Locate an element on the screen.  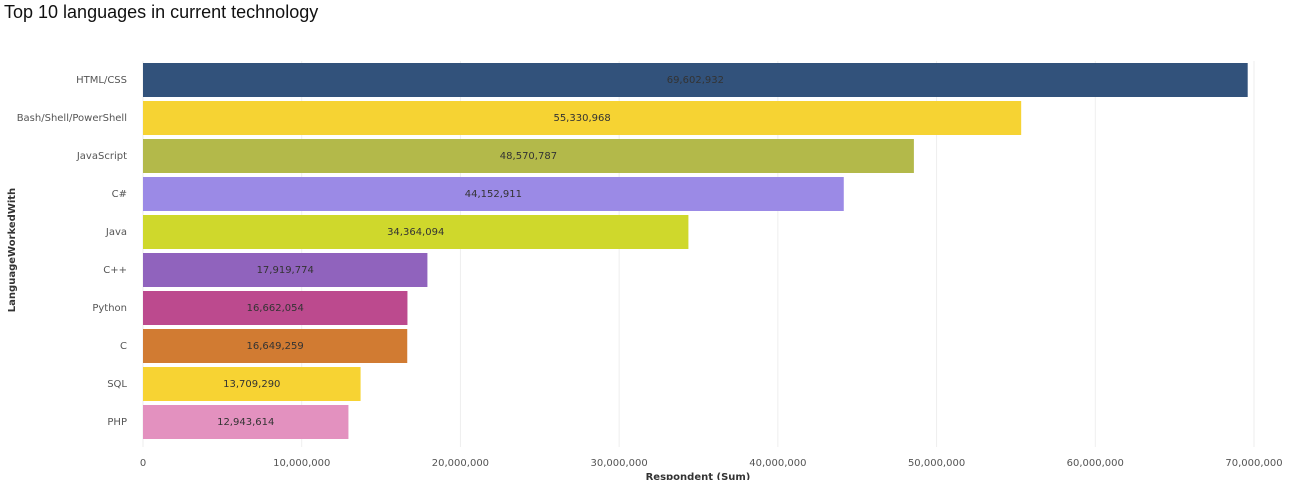
y-tick-label: Java is located at coordinates (116, 232).